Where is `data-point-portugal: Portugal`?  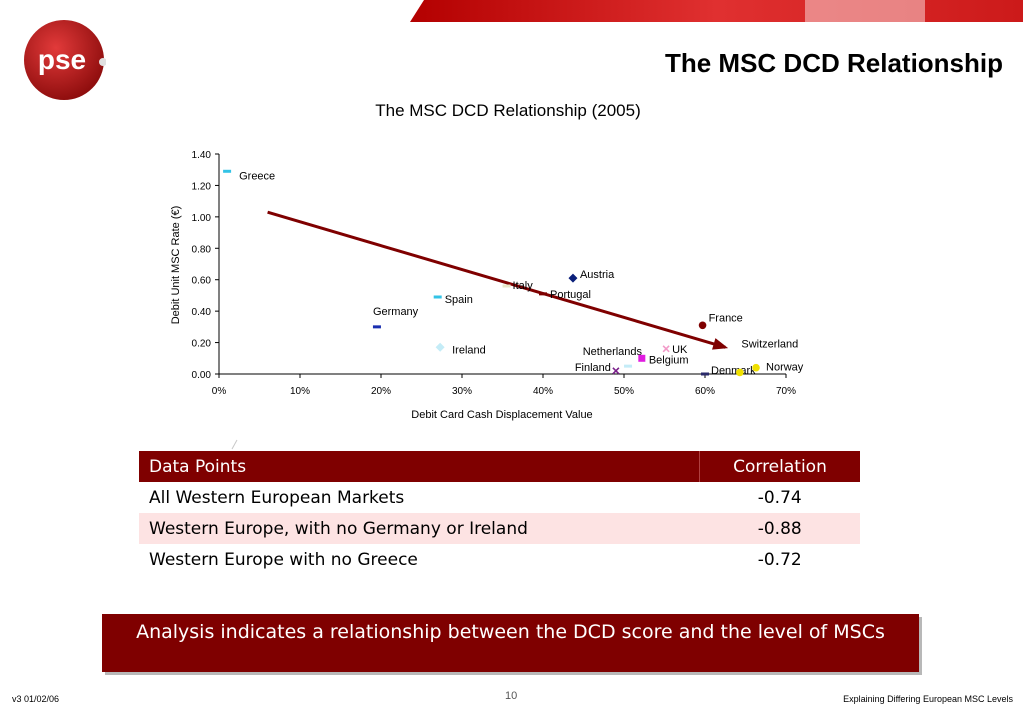
data-point-portugal: Portugal is located at coordinates (565, 295).